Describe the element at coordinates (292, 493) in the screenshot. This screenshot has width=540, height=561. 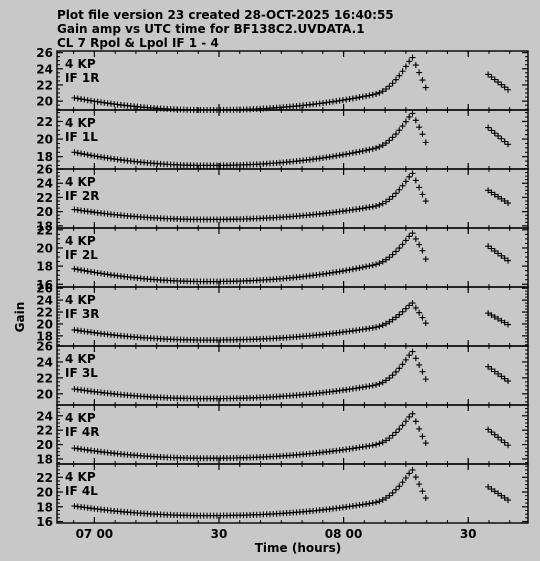
I see `panel-frame` at that location.